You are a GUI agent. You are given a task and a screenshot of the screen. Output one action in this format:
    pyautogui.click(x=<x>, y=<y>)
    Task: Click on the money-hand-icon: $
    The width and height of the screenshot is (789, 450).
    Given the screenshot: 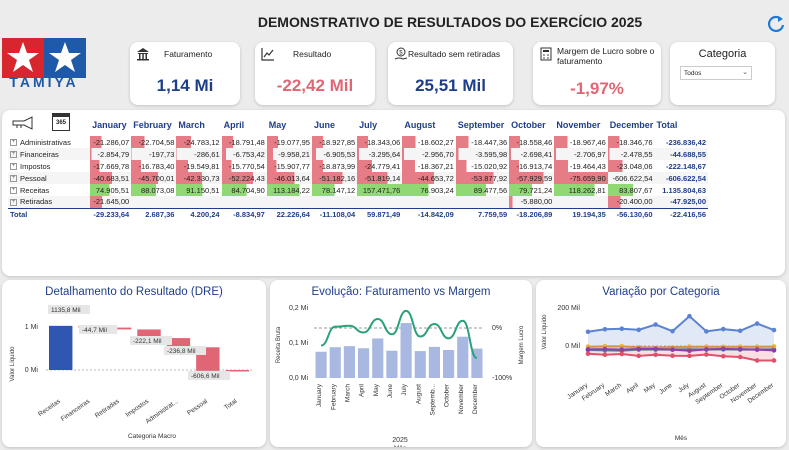 What is the action you would take?
    pyautogui.click(x=401, y=53)
    